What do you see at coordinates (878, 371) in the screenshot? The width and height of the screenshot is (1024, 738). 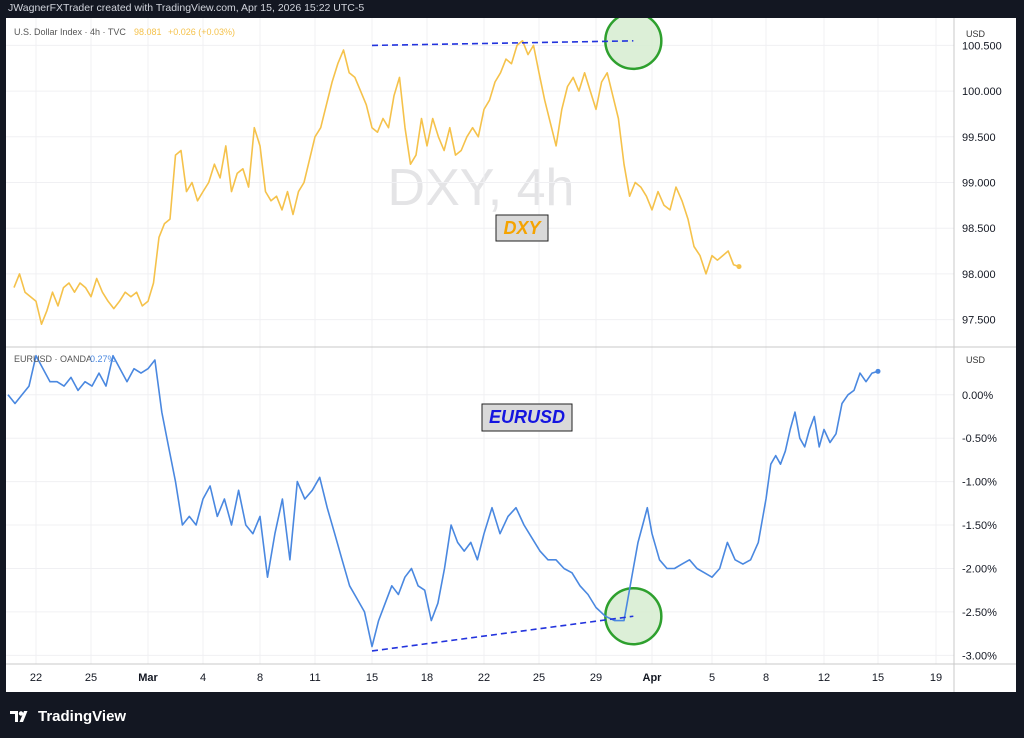 I see `eurusd-last-value-dot` at bounding box center [878, 371].